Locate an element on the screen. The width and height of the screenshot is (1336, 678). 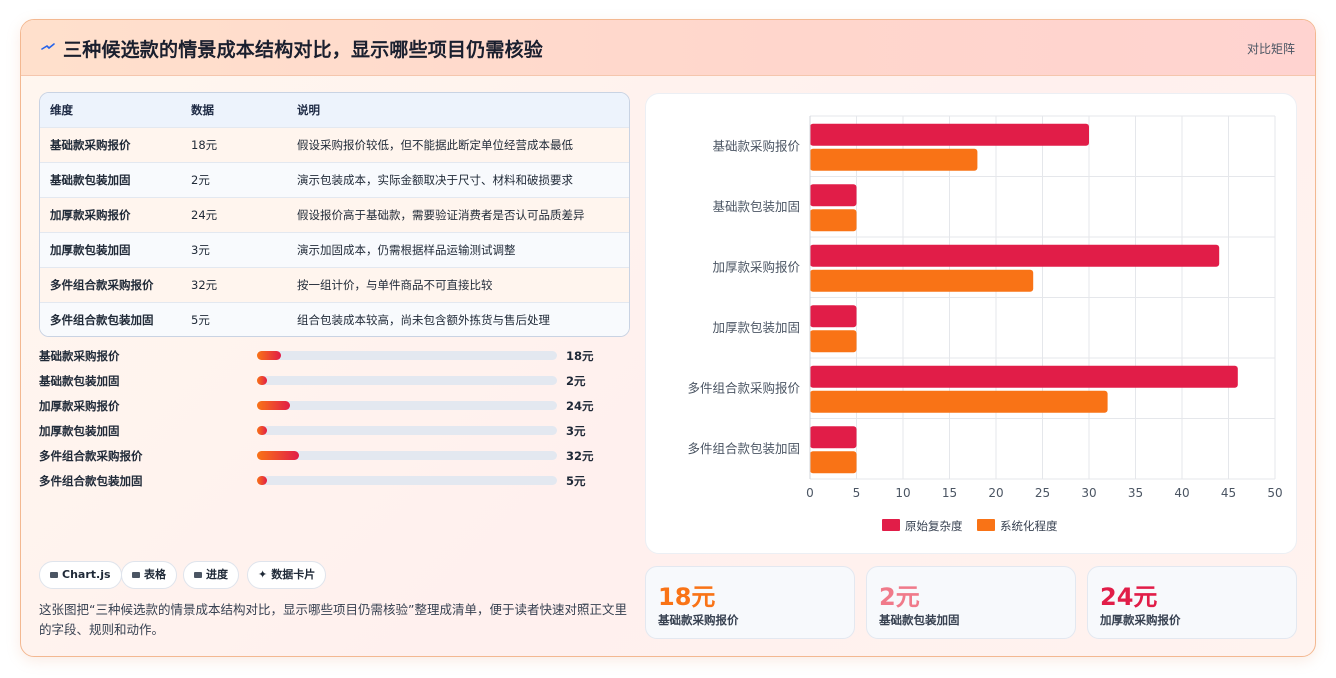
progress-row: 加厚款采购报价 24元 is located at coordinates (319, 406).